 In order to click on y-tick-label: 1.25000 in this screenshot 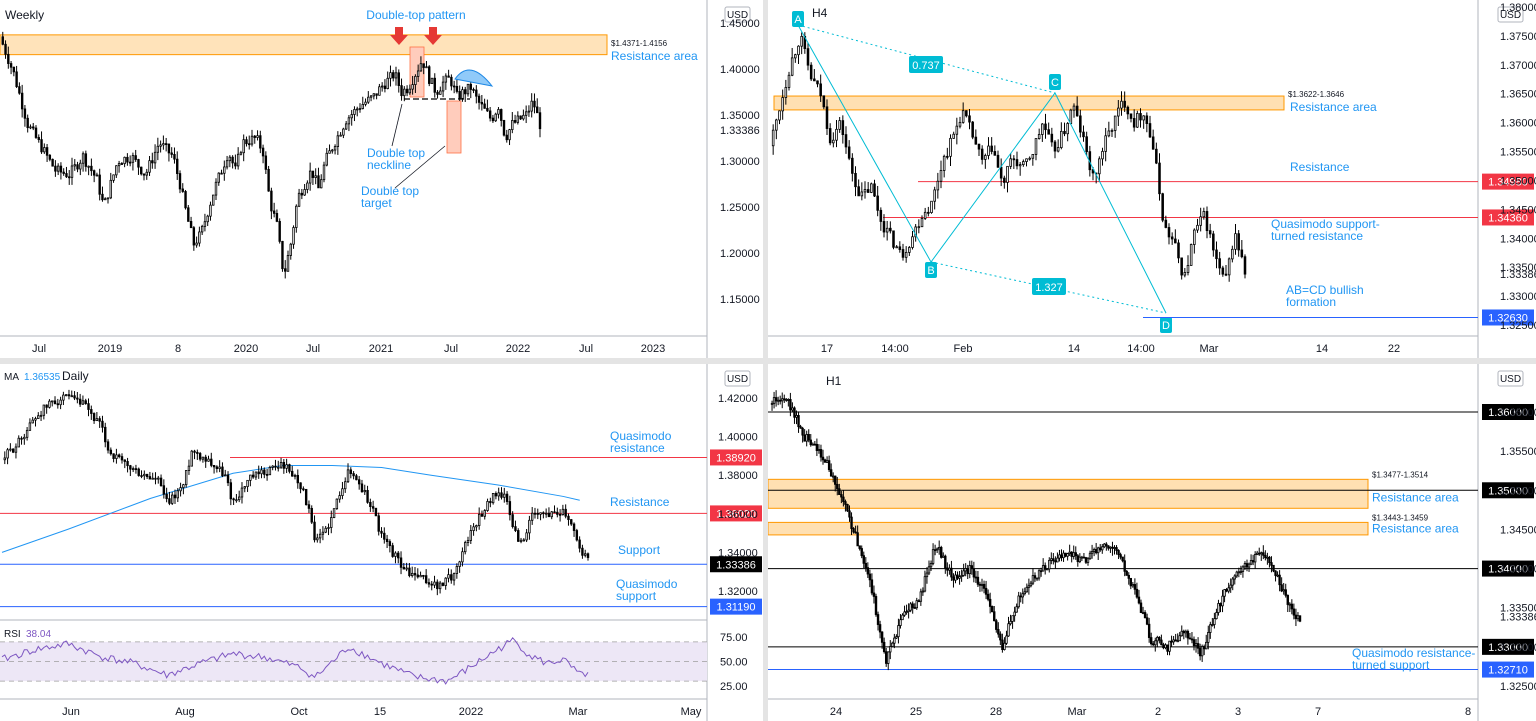, I will do `click(740, 208)`.